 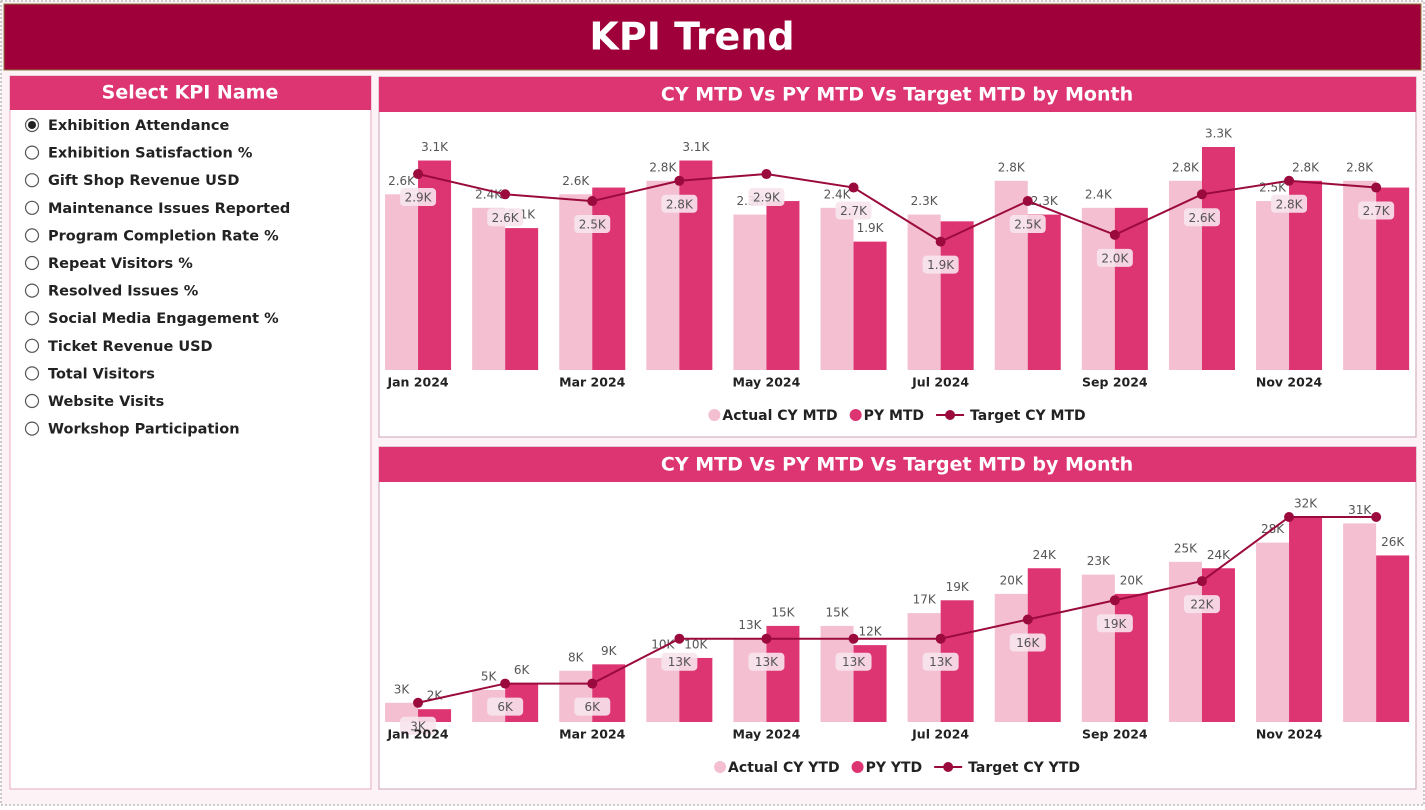 I want to click on slicer-item-label: Resolved Issues %, so click(x=123, y=292).